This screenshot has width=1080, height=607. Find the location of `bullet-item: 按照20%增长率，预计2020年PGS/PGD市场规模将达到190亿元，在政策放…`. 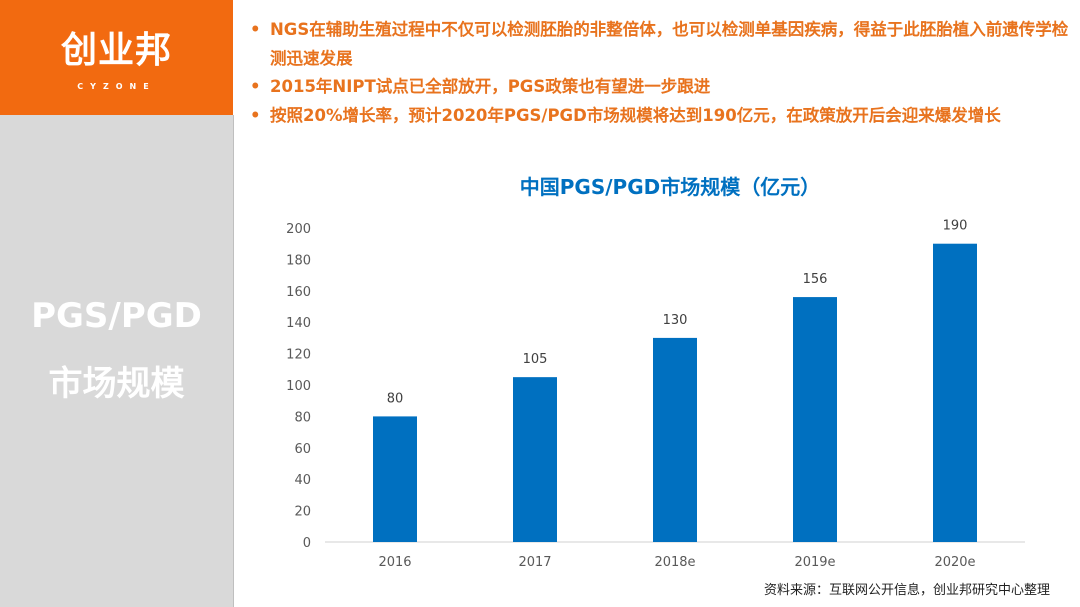

bullet-item: 按照20%增长率，预计2020年PGS/PGD市场规模将达到190亿元，在政策放… is located at coordinates (663, 116).